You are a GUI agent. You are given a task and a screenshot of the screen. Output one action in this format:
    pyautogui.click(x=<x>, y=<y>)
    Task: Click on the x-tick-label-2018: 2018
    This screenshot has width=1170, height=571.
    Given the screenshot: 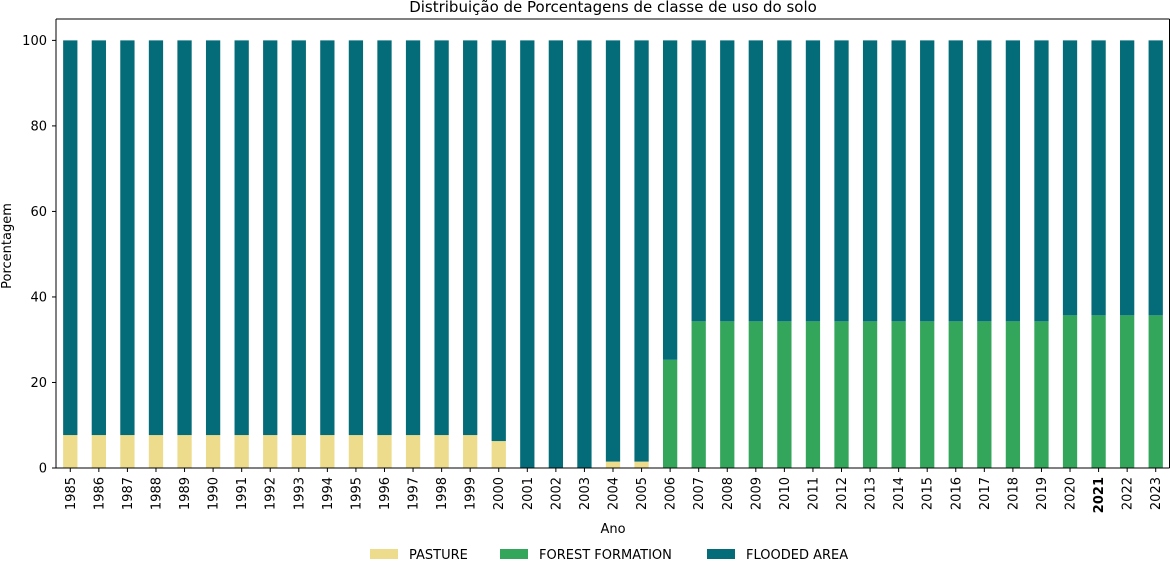 What is the action you would take?
    pyautogui.click(x=1013, y=493)
    